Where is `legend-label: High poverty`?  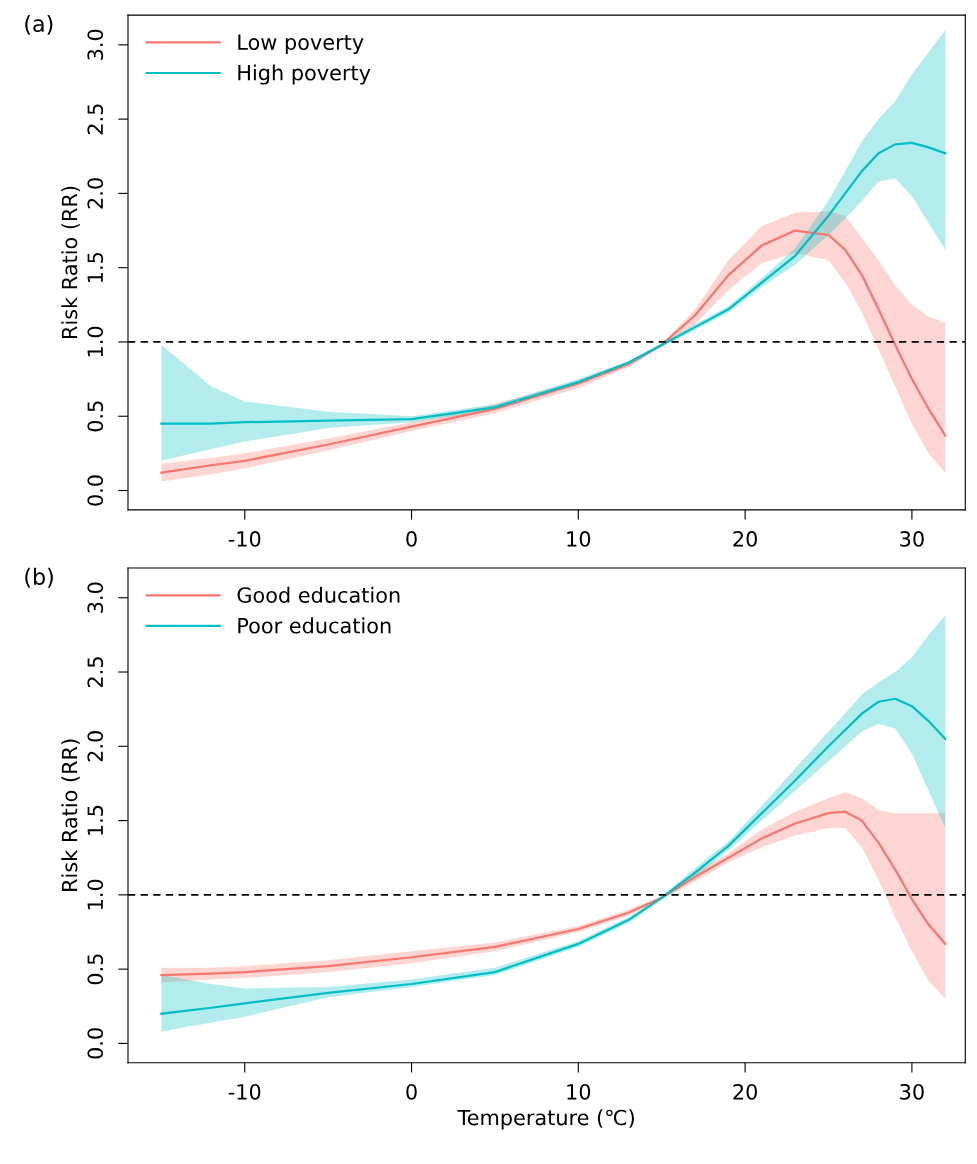
legend-label: High poverty is located at coordinates (304, 74).